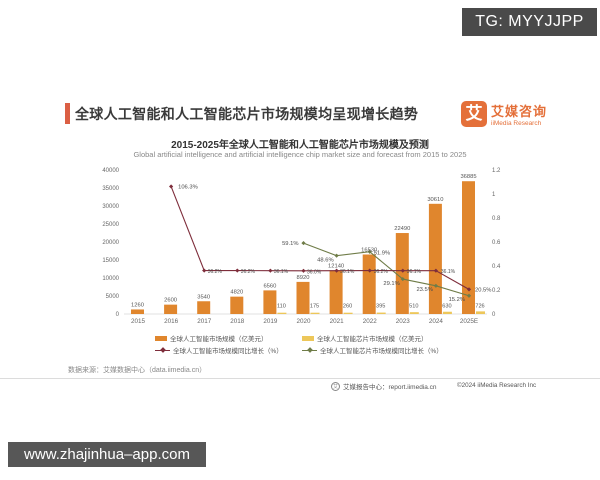  I want to click on svg-text: 12140, so click(336, 266).